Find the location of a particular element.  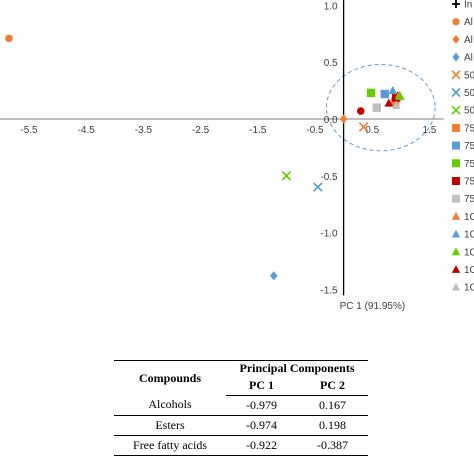

pc2-cell: -0.387 is located at coordinates (332, 445).